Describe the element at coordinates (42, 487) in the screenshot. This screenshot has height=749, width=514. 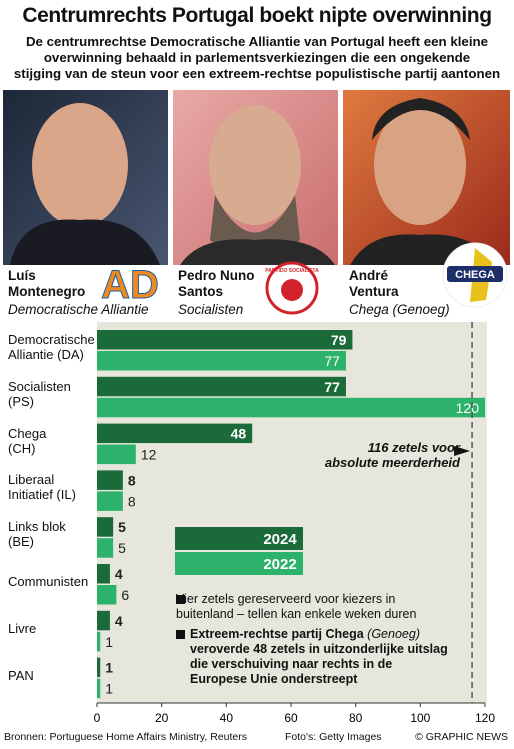
I see `category-label: Liberaal Initiatief (IL)` at that location.